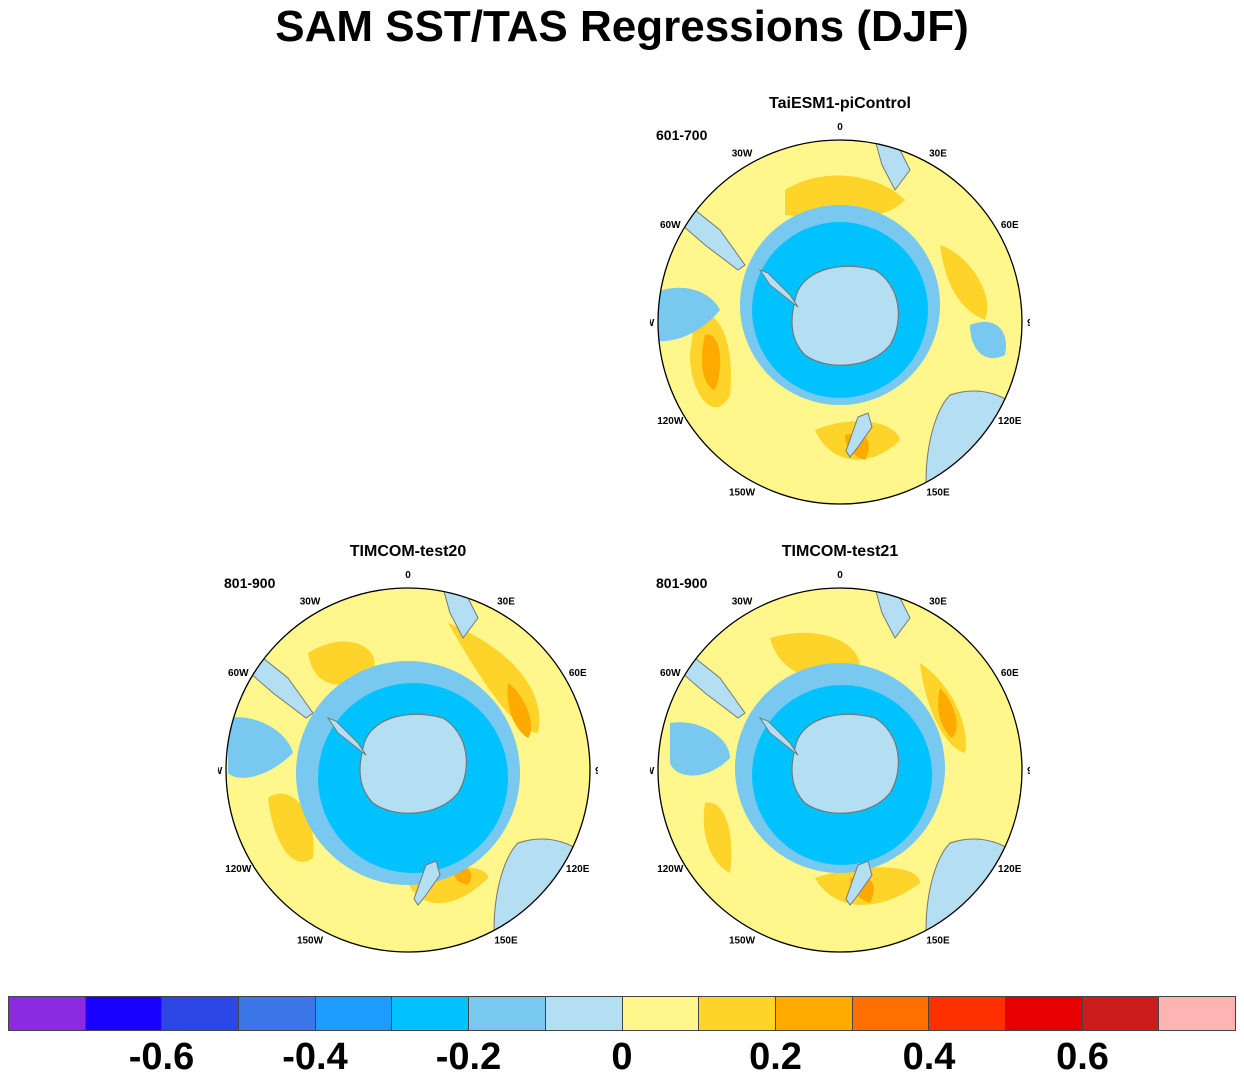  What do you see at coordinates (622, 1057) in the screenshot?
I see `colorbar-tick-label: 0` at bounding box center [622, 1057].